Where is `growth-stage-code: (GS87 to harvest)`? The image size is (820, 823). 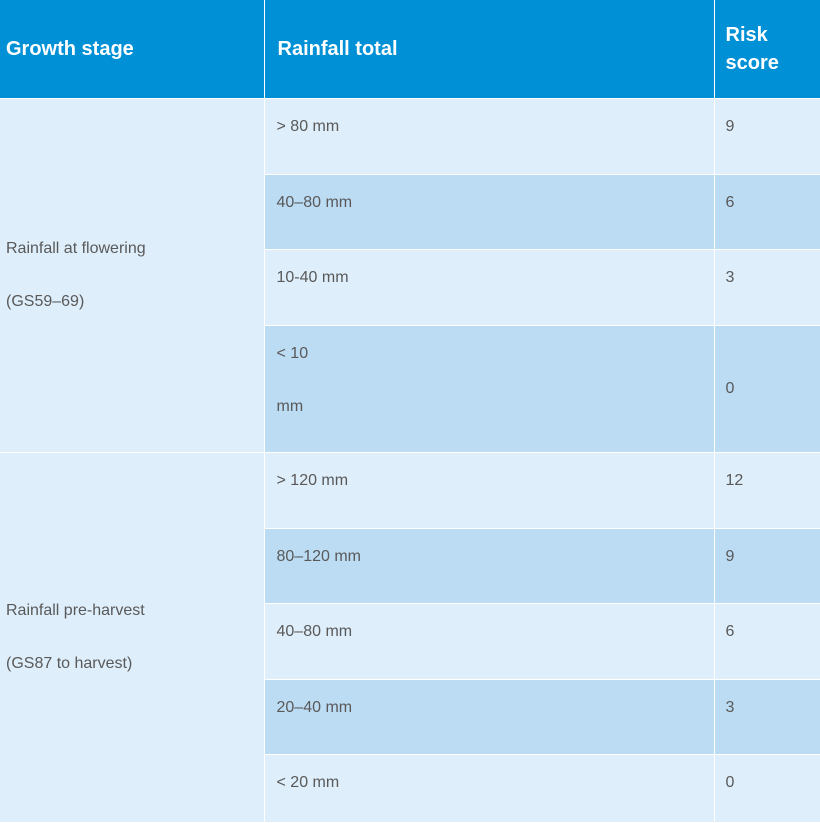
growth-stage-code: (GS87 to harvest) is located at coordinates (69, 663).